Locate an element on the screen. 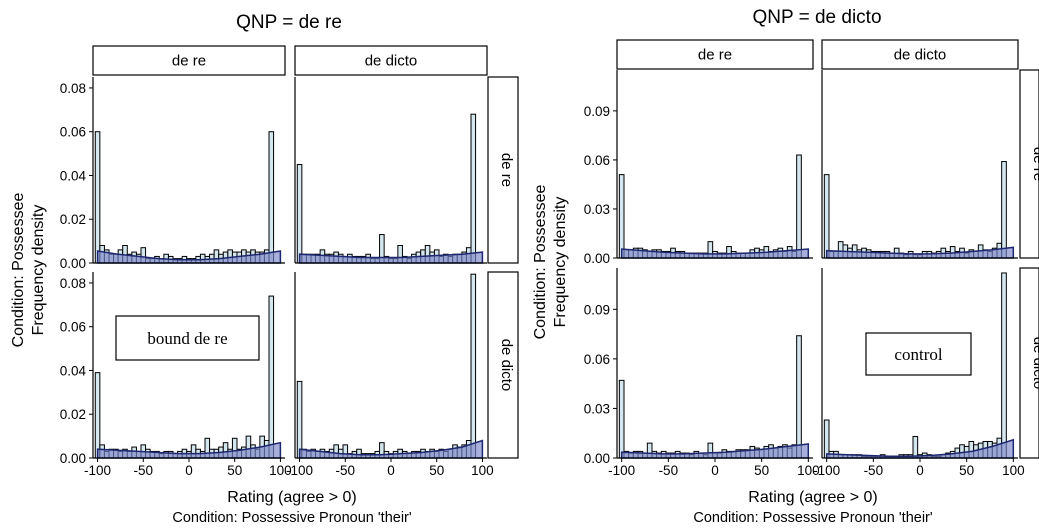 The image size is (1039, 531). annotation-box: control is located at coordinates (918, 354).